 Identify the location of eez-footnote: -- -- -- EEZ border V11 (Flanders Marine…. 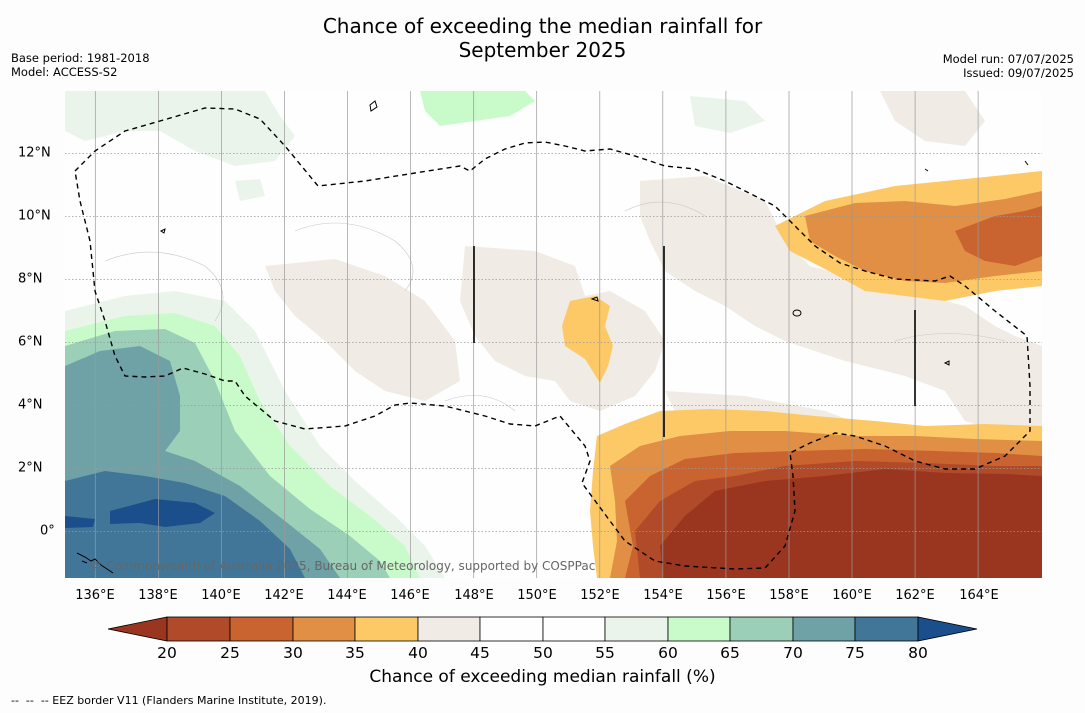
(169, 700).